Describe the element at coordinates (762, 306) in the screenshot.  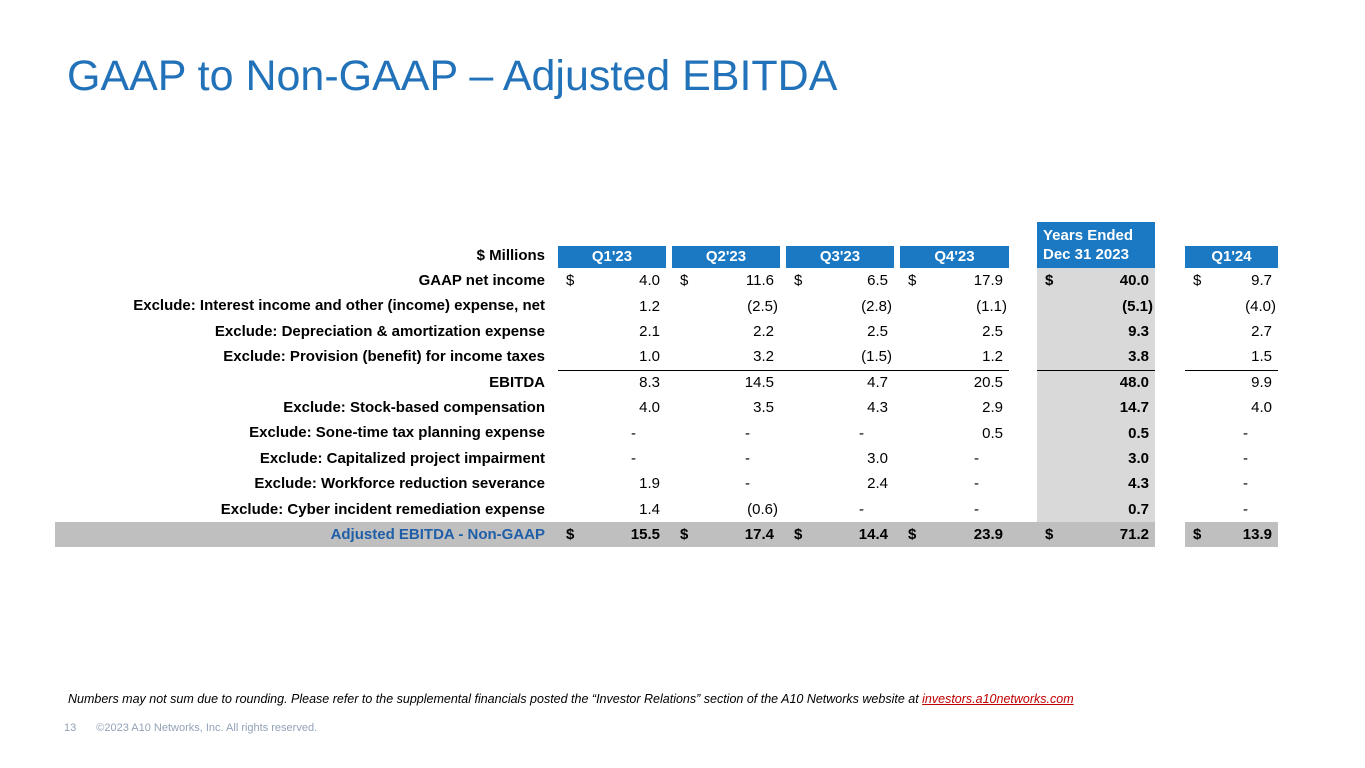
I see `value-cell-q2-23: (2.5)` at that location.